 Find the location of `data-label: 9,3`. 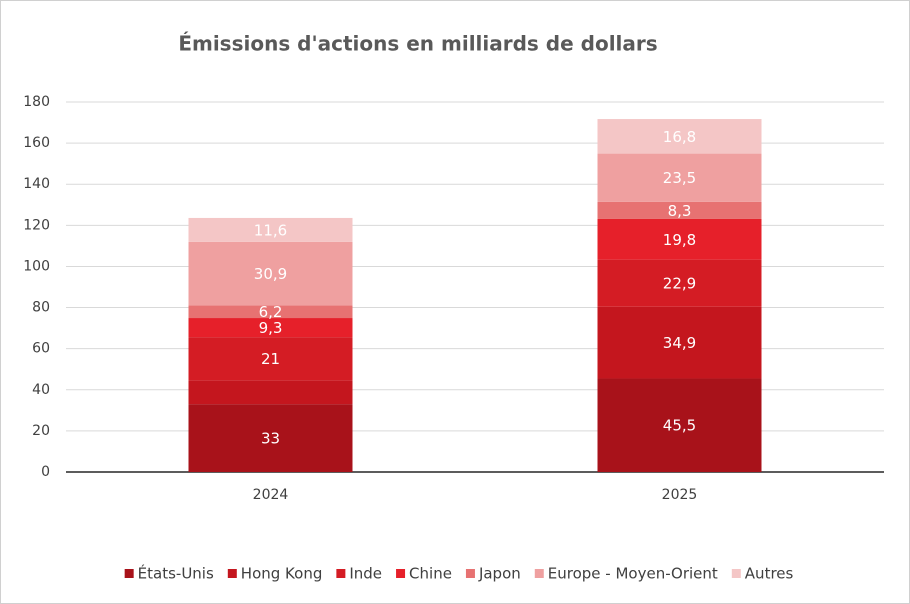

data-label: 9,3 is located at coordinates (271, 328).